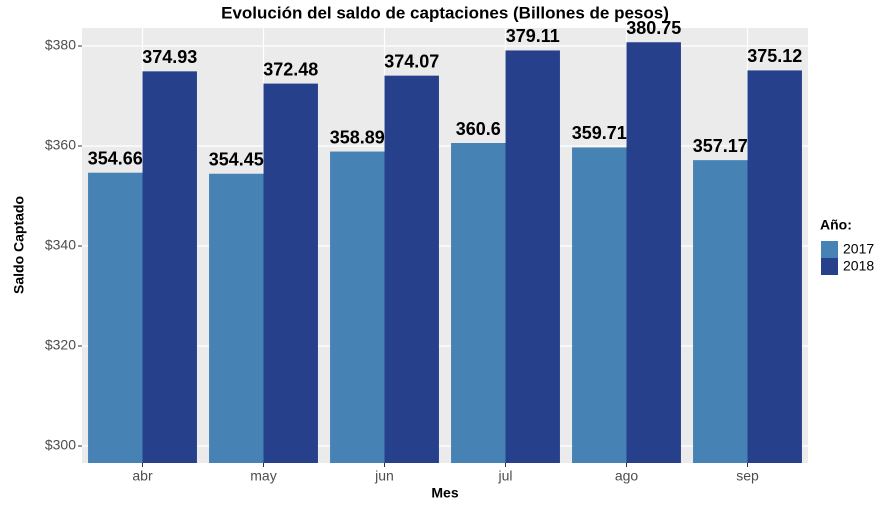 The width and height of the screenshot is (892, 506). Describe the element at coordinates (444, 493) in the screenshot. I see `x-axis-title: Mes` at that location.